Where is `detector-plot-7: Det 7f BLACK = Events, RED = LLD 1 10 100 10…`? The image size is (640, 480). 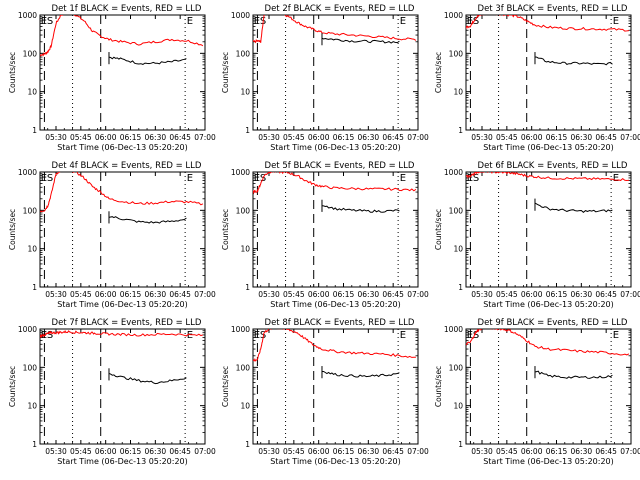
detector-plot-7: Det 7f BLACK = Events, RED = LLD 1 10 100 10… is located at coordinates (112, 392).